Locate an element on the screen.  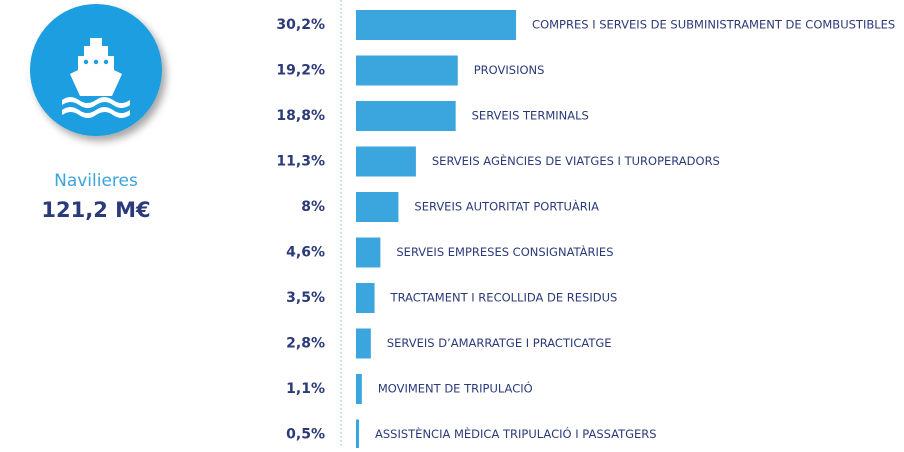
value-label: 4,6% is located at coordinates (305, 253).